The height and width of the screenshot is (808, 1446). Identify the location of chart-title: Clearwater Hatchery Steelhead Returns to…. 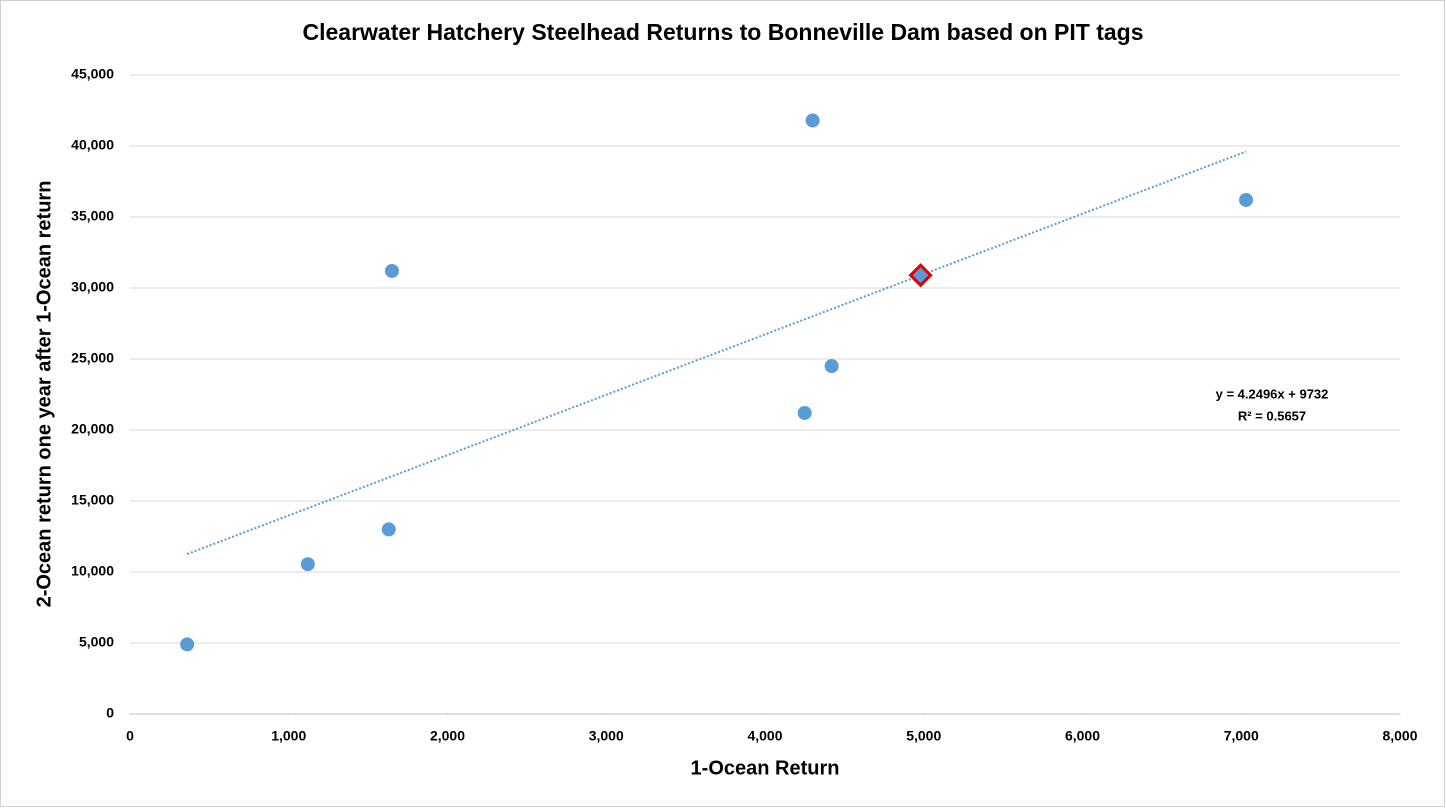
(722, 32).